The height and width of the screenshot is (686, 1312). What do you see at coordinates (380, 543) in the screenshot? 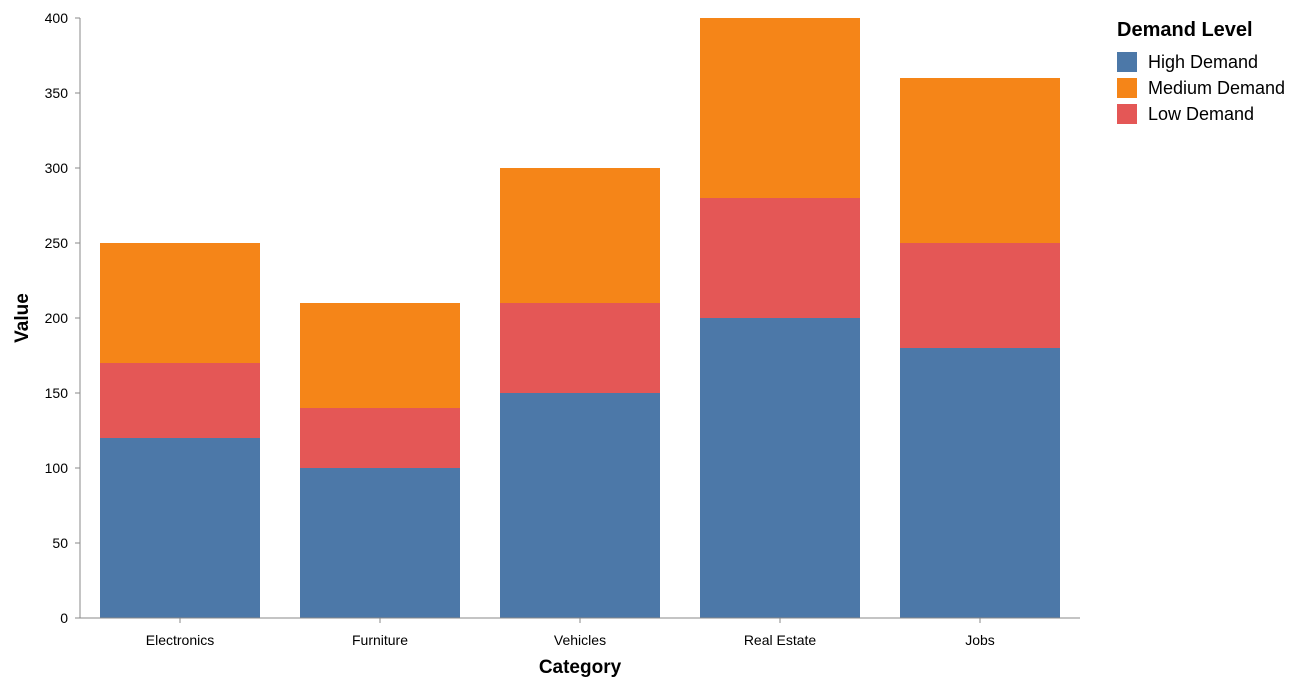
I see `bar-furniture-high-demand` at bounding box center [380, 543].